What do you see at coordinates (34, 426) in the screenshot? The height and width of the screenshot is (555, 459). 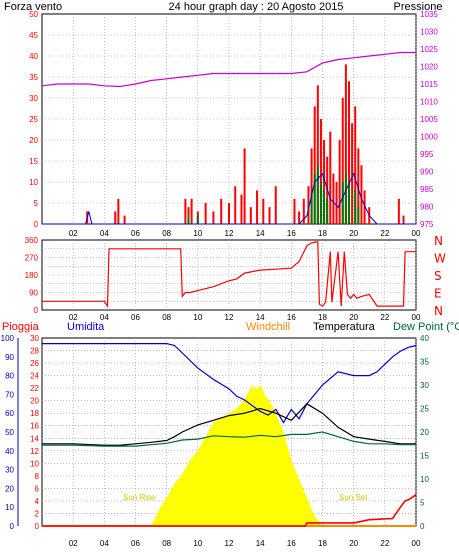 I see `rain-tick-label: 16` at bounding box center [34, 426].